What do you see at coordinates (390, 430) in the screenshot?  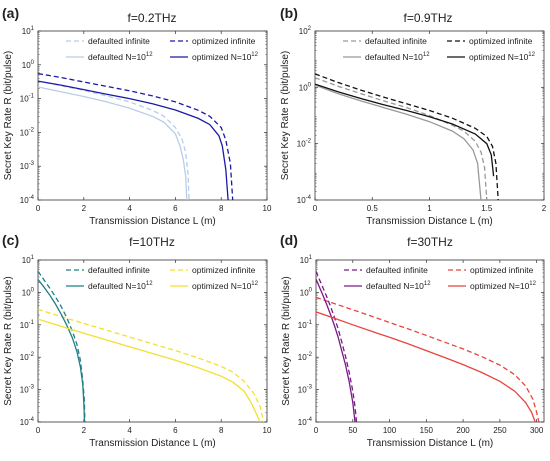 I see `x-tick-label: 100` at bounding box center [390, 430].